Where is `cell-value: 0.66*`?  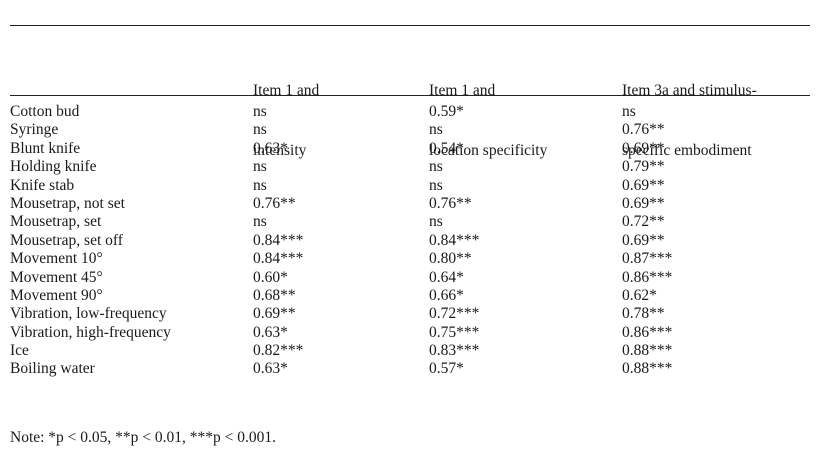
cell-value: 0.66* is located at coordinates (446, 295).